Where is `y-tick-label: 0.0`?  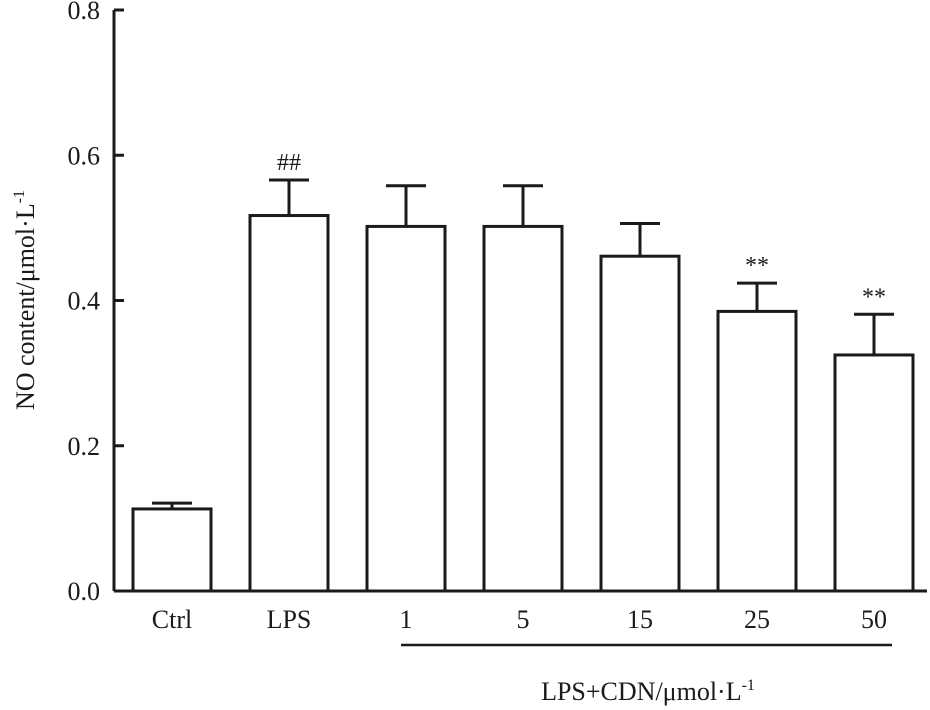 y-tick-label: 0.0 is located at coordinates (84, 591).